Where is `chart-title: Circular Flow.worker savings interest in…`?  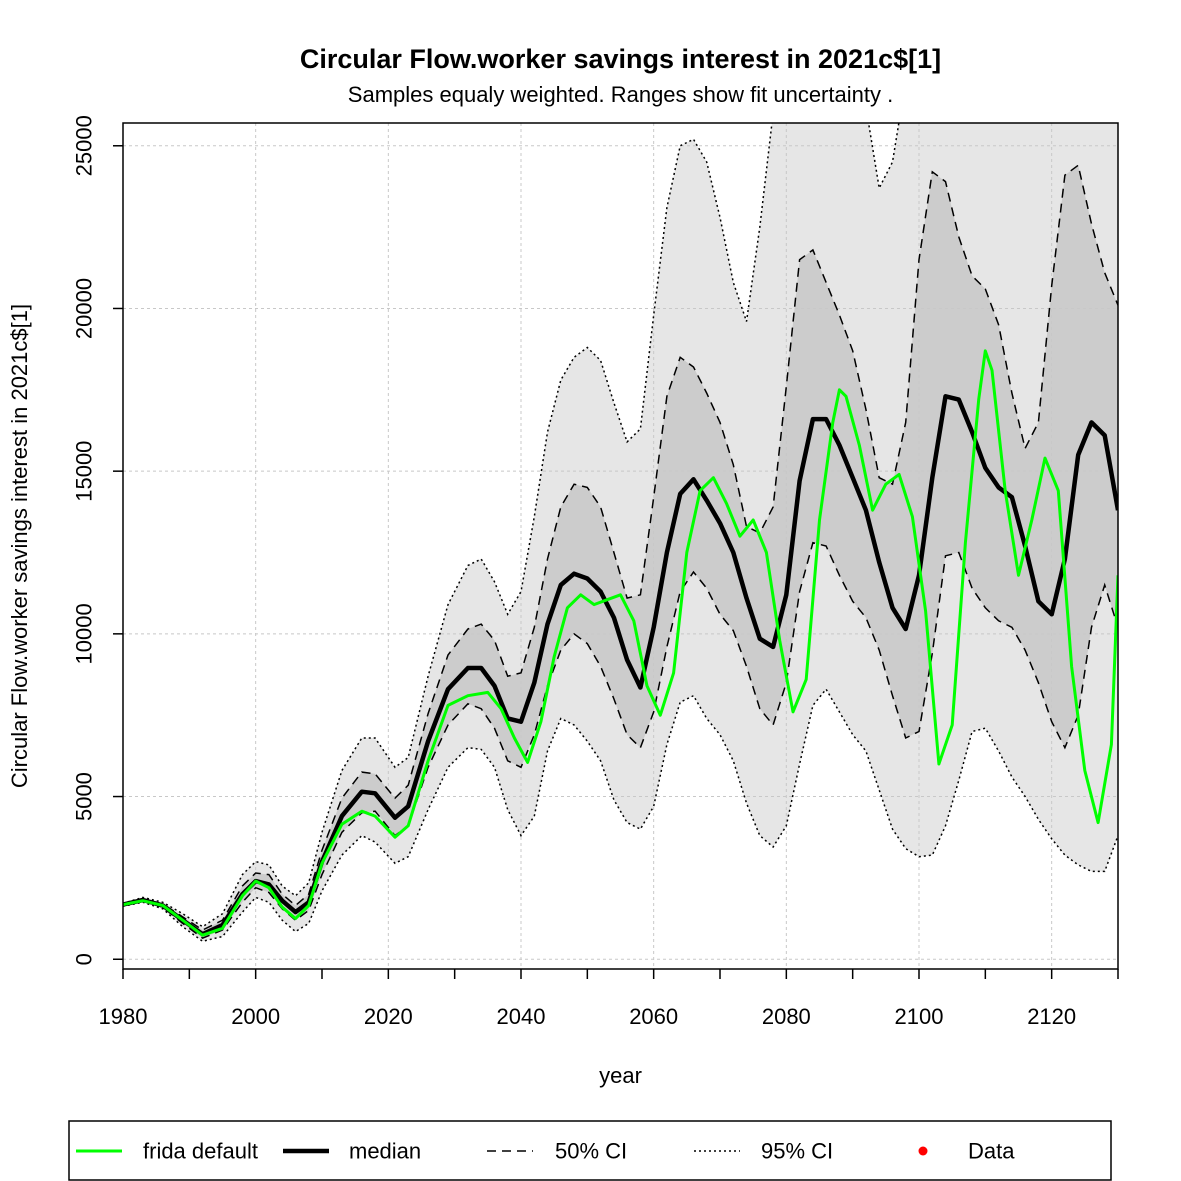 chart-title: Circular Flow.worker savings interest in… is located at coordinates (620, 59).